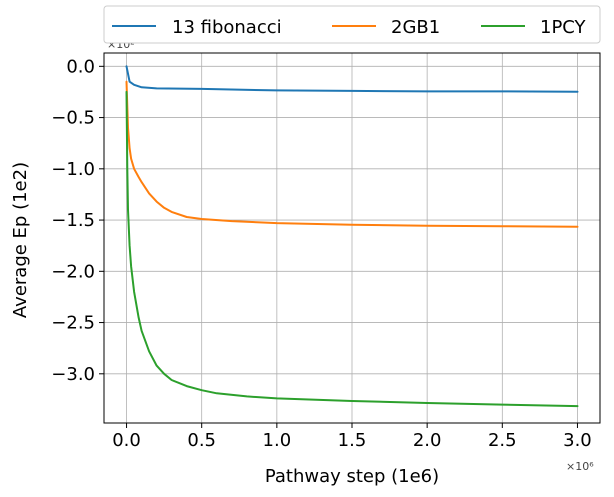 The image size is (614, 497). I want to click on x-axis-title: Pathway step (1e6), so click(352, 476).